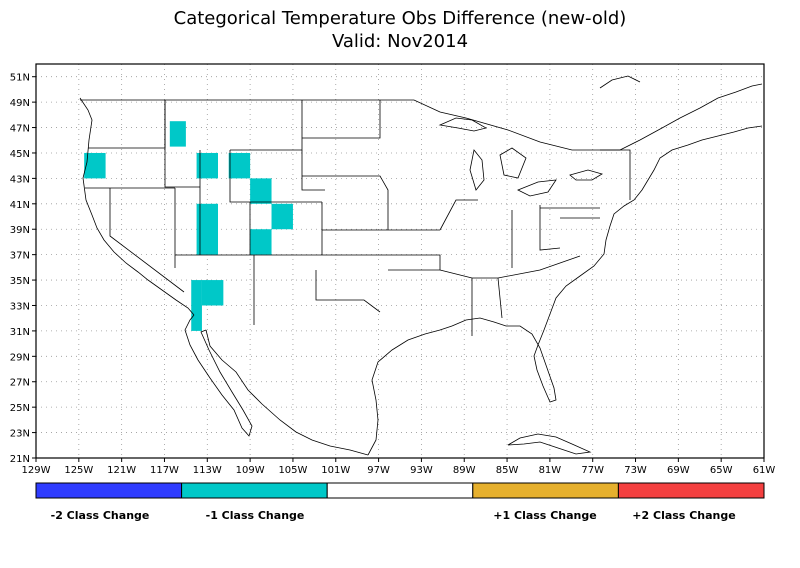 Image resolution: width=800 pixels, height=568 pixels. What do you see at coordinates (421, 470) in the screenshot?
I see `lon-tick-label: 93W` at bounding box center [421, 470].